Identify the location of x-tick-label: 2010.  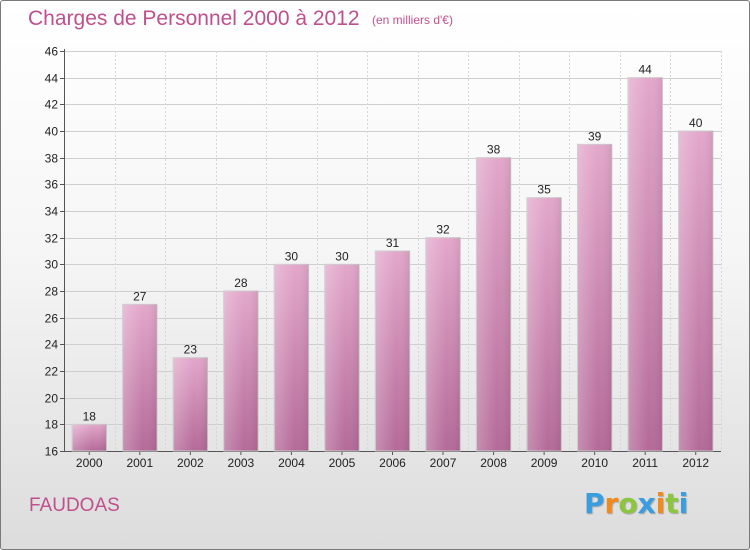
(594, 463).